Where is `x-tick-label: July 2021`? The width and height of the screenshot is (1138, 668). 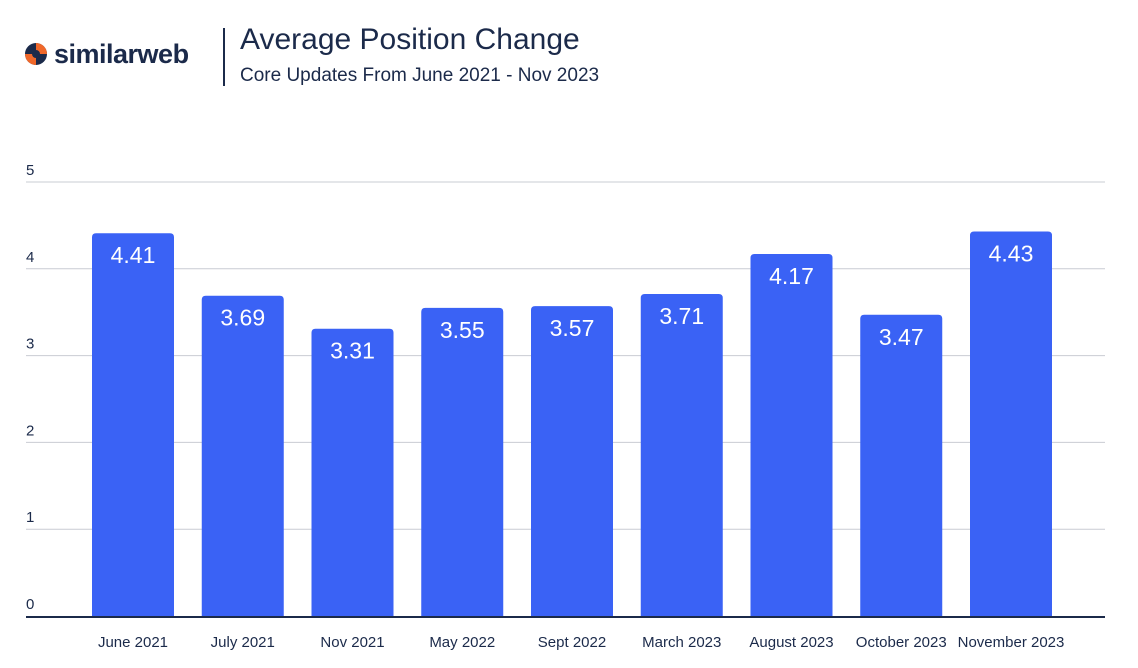
x-tick-label: July 2021 is located at coordinates (243, 642).